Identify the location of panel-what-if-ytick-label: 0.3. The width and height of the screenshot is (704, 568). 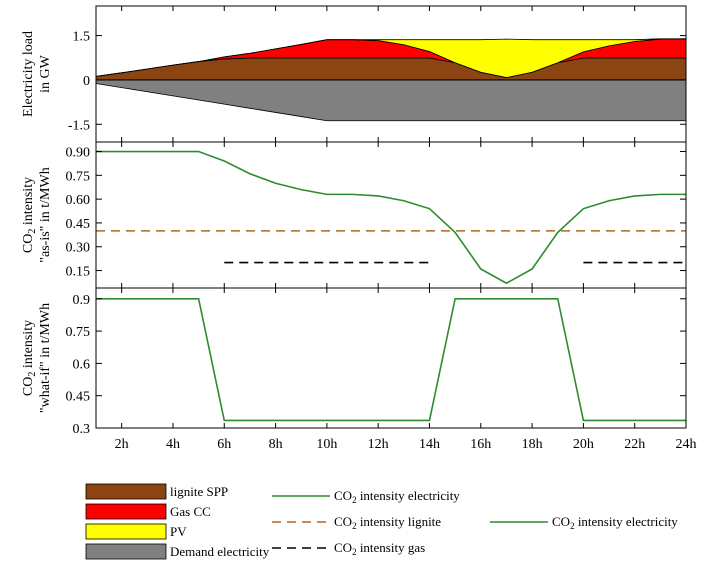
(82, 429).